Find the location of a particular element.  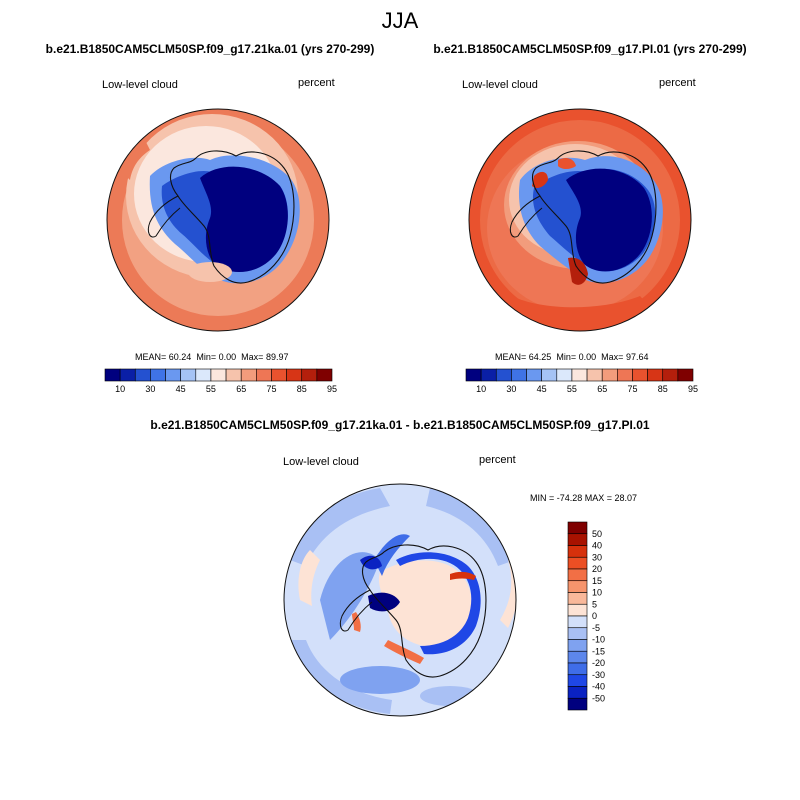

left-mean-value: 60.24 is located at coordinates (180, 357).